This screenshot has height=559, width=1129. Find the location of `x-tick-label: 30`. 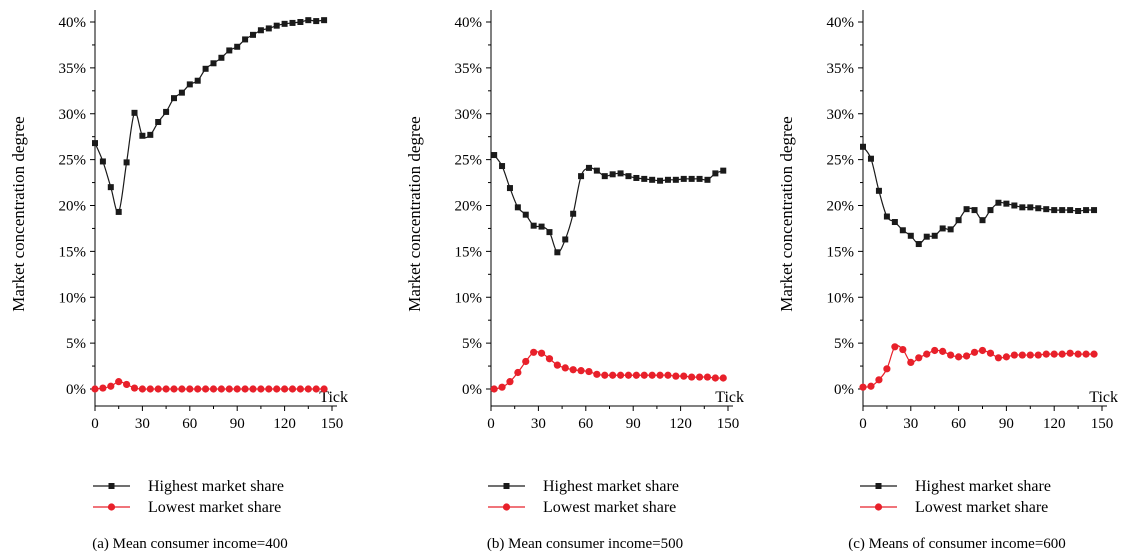

x-tick-label: 30 is located at coordinates (538, 424).